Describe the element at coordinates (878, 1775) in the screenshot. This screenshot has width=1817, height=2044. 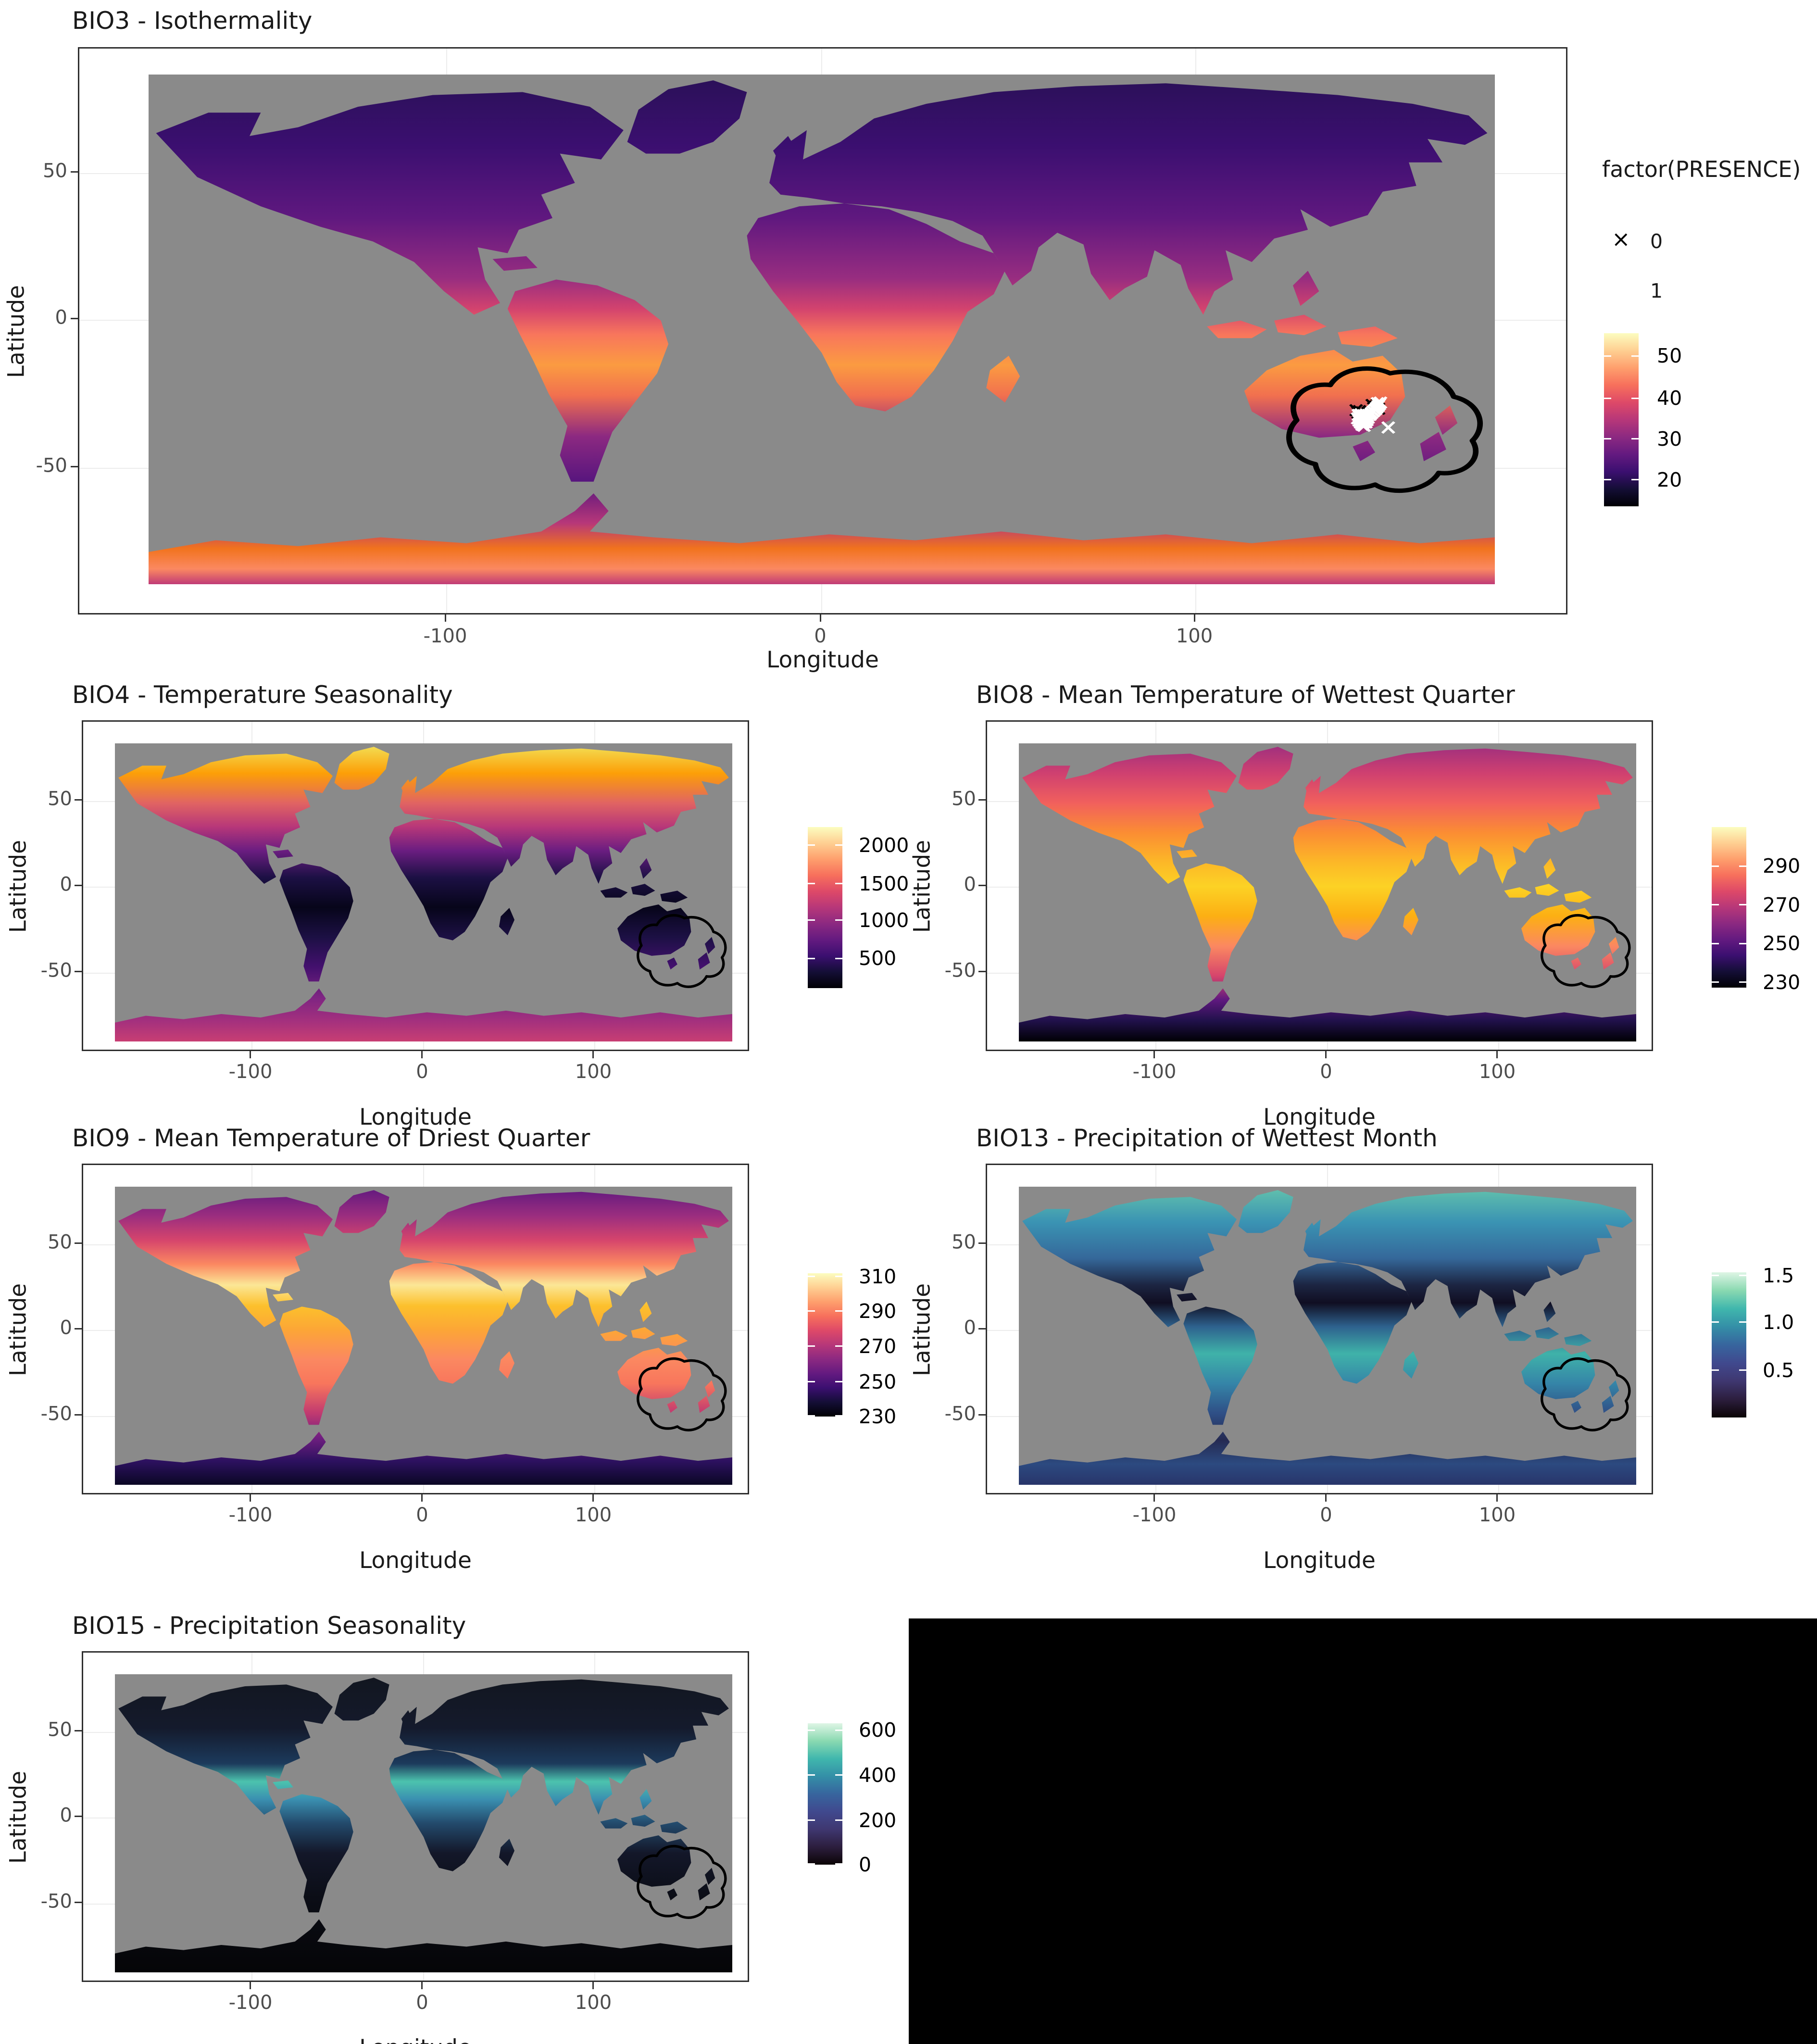
I see `colorbar-tick-label: 400` at that location.